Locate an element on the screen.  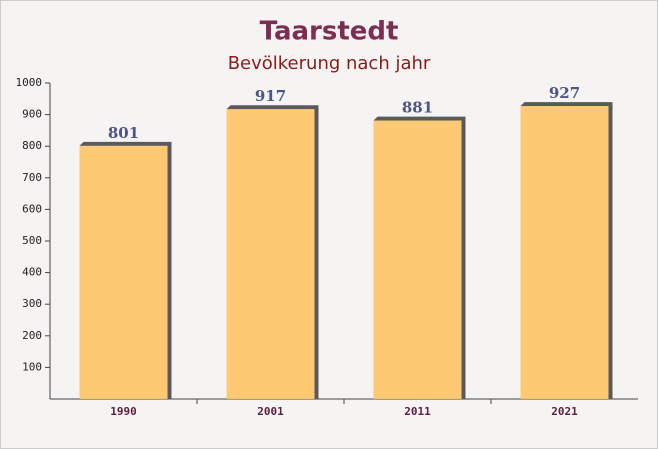
y-tick-label: 600 is located at coordinates (32, 208).